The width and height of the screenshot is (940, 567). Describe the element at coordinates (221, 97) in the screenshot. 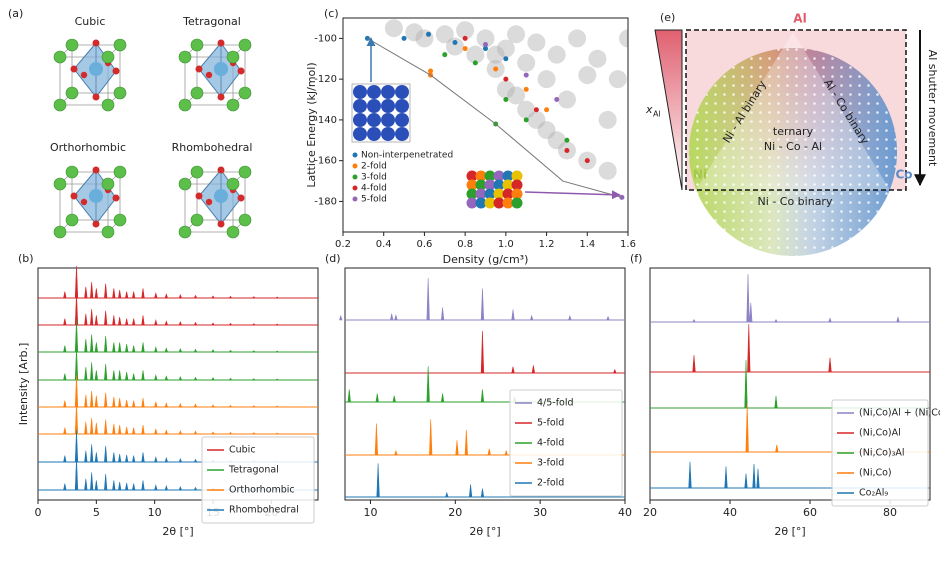

I see `oxygen-atom` at that location.